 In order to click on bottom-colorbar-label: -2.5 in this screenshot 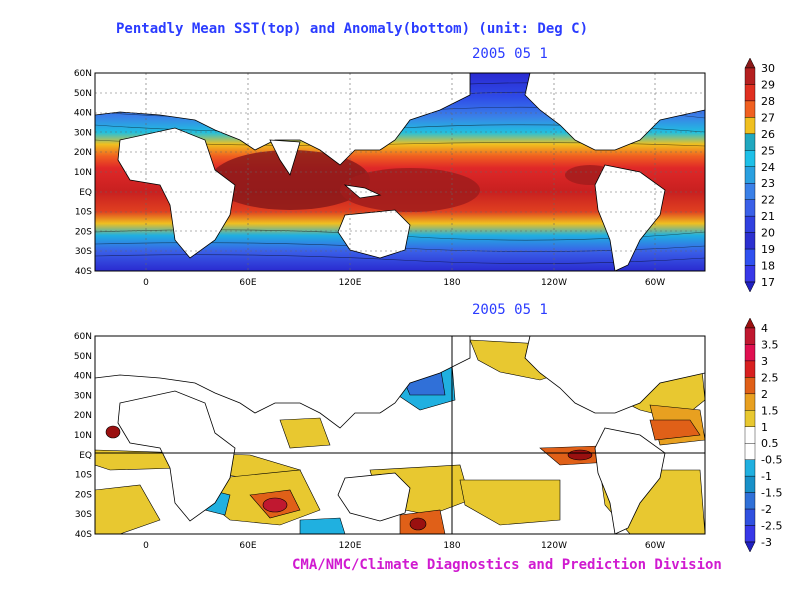, I will do `click(771, 526)`.